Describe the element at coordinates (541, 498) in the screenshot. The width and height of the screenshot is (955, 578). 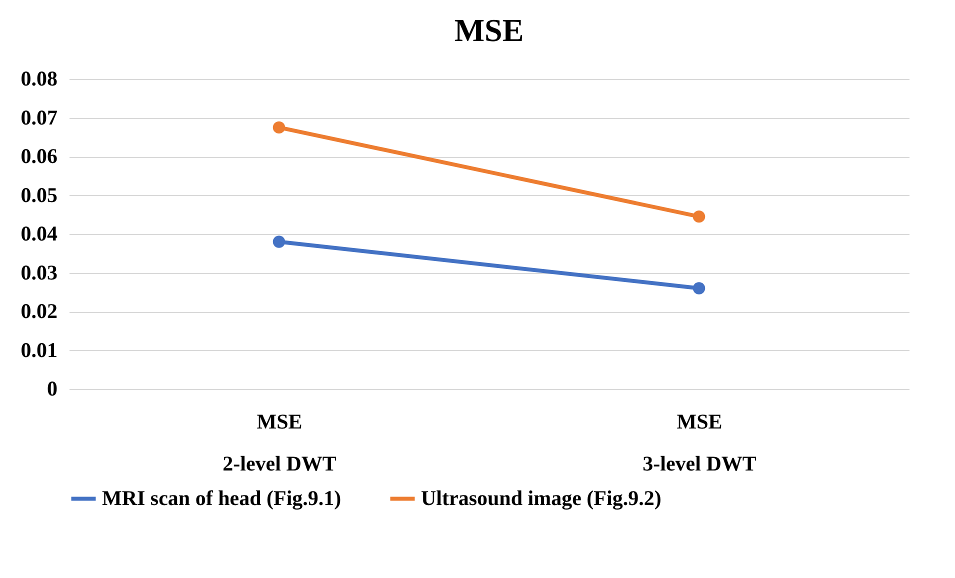
I see `legend-label: Ultrasound image (Fig.9.2)` at that location.